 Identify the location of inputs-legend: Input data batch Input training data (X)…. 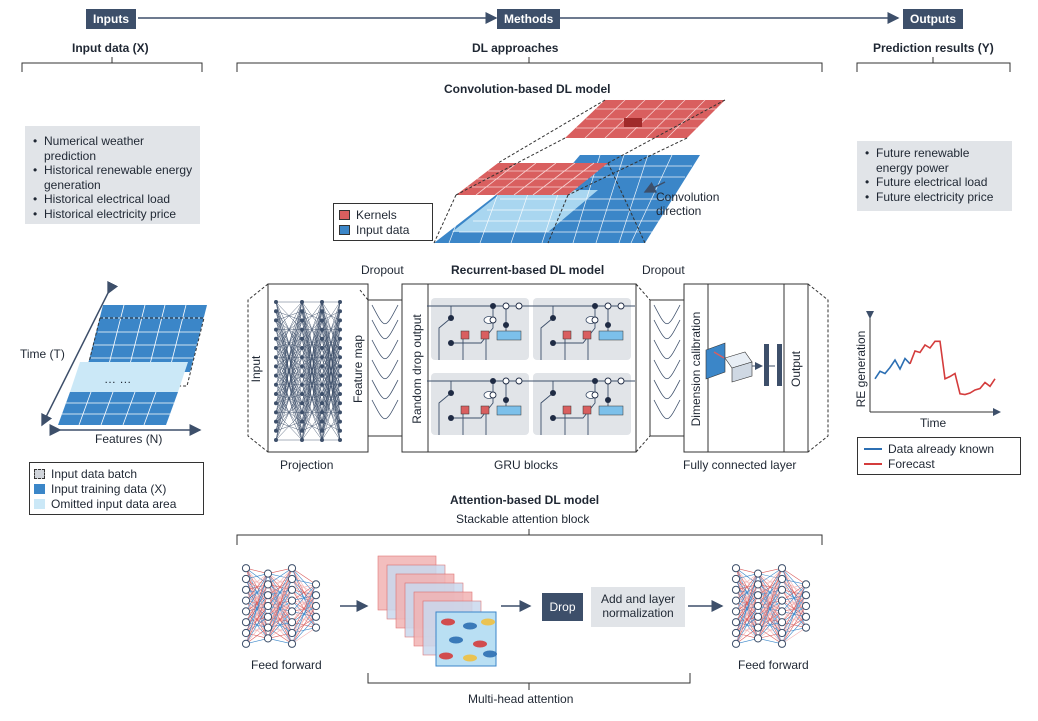
(116, 488).